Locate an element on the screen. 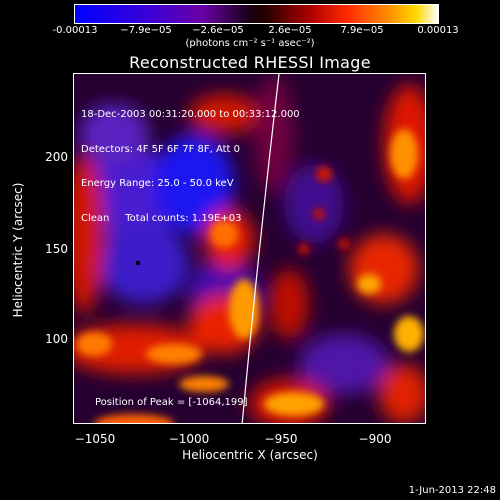 This screenshot has height=500, width=500. x-tick: −950 is located at coordinates (281, 439).